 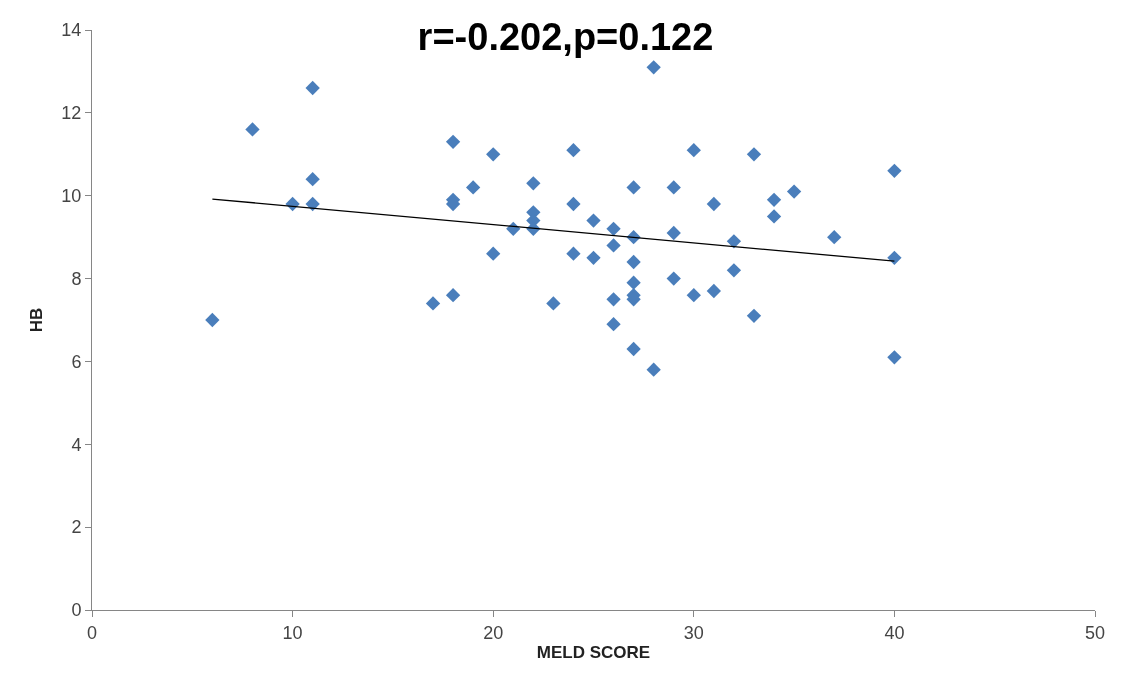 I want to click on y-tick-label: 14, so click(x=71, y=30).